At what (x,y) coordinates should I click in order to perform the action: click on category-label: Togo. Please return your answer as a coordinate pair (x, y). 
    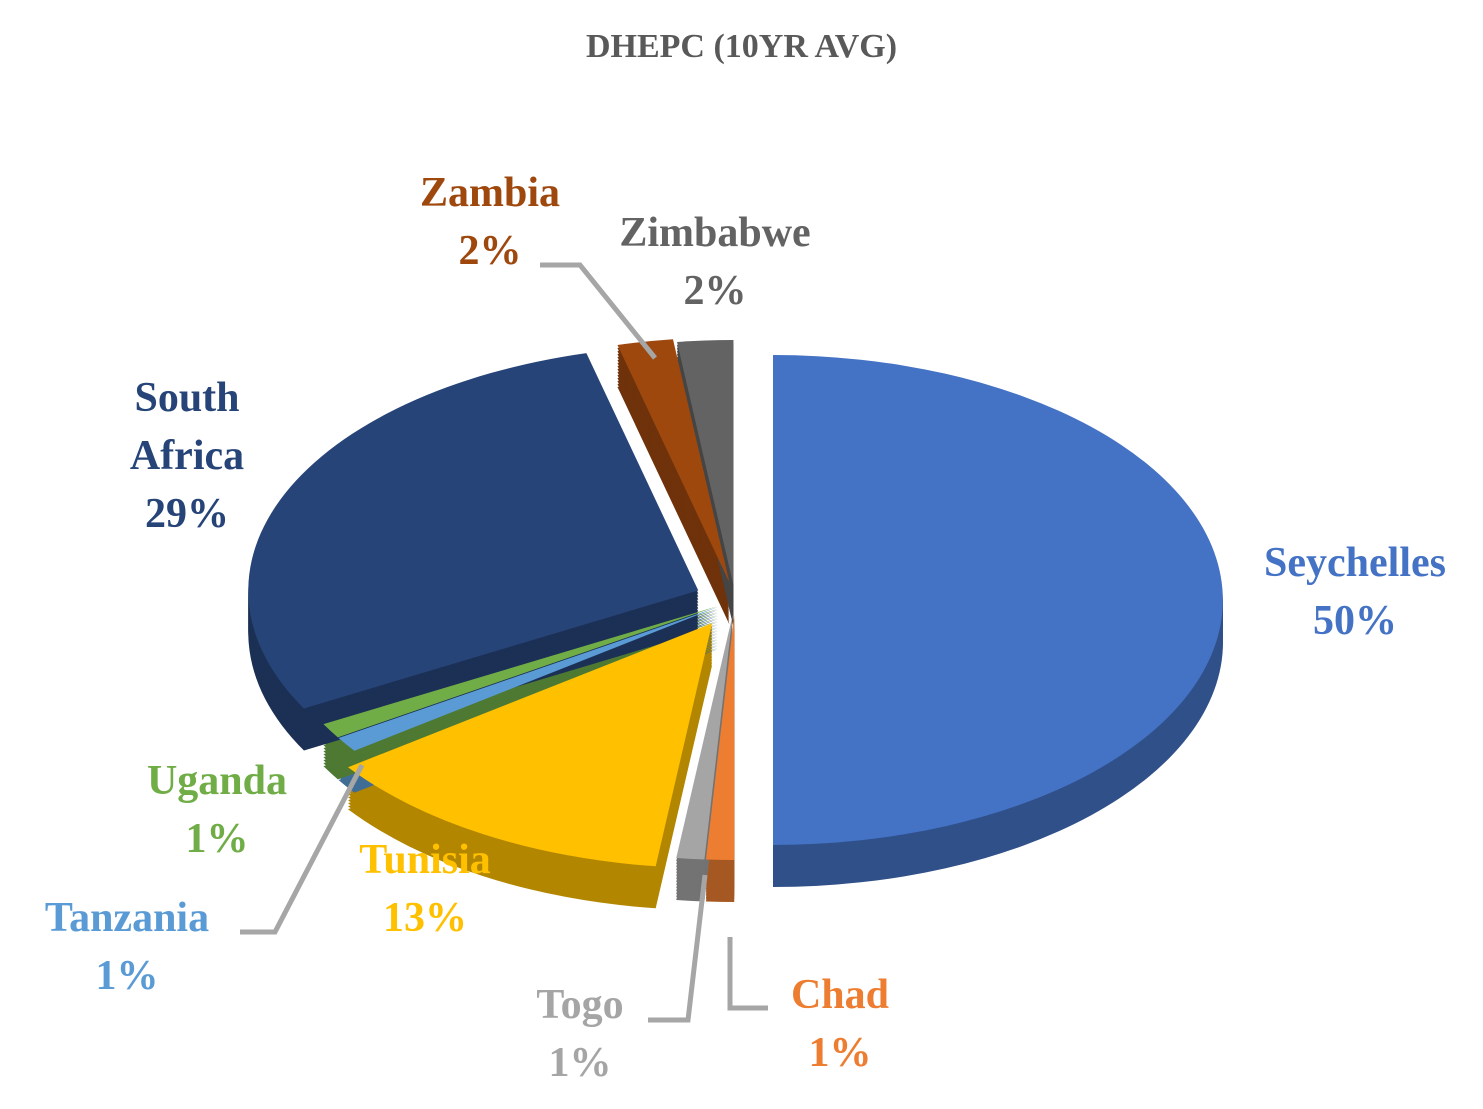
    Looking at the image, I should click on (580, 1005).